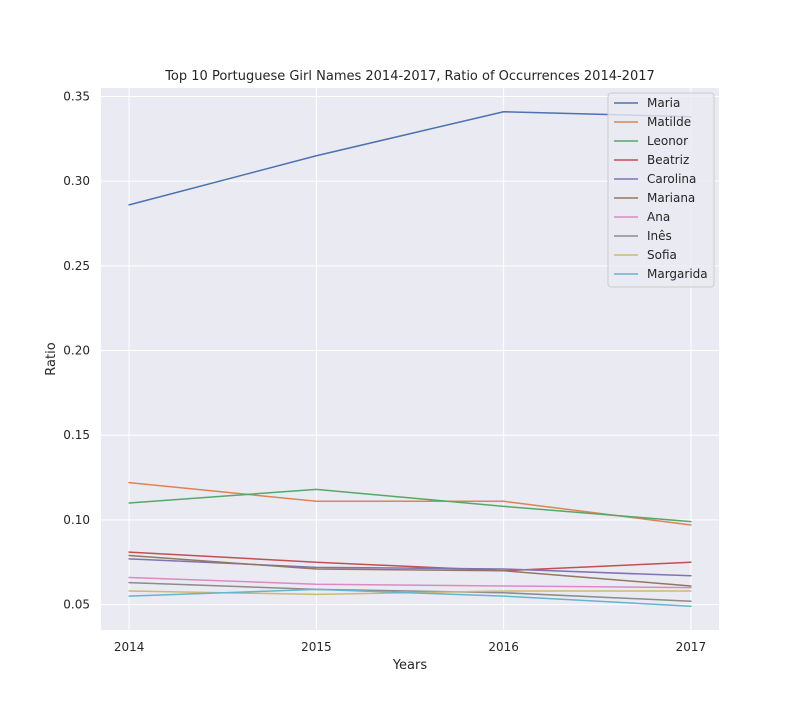 The height and width of the screenshot is (720, 800). Describe the element at coordinates (76, 435) in the screenshot. I see `y-tick-label: 0.15` at that location.